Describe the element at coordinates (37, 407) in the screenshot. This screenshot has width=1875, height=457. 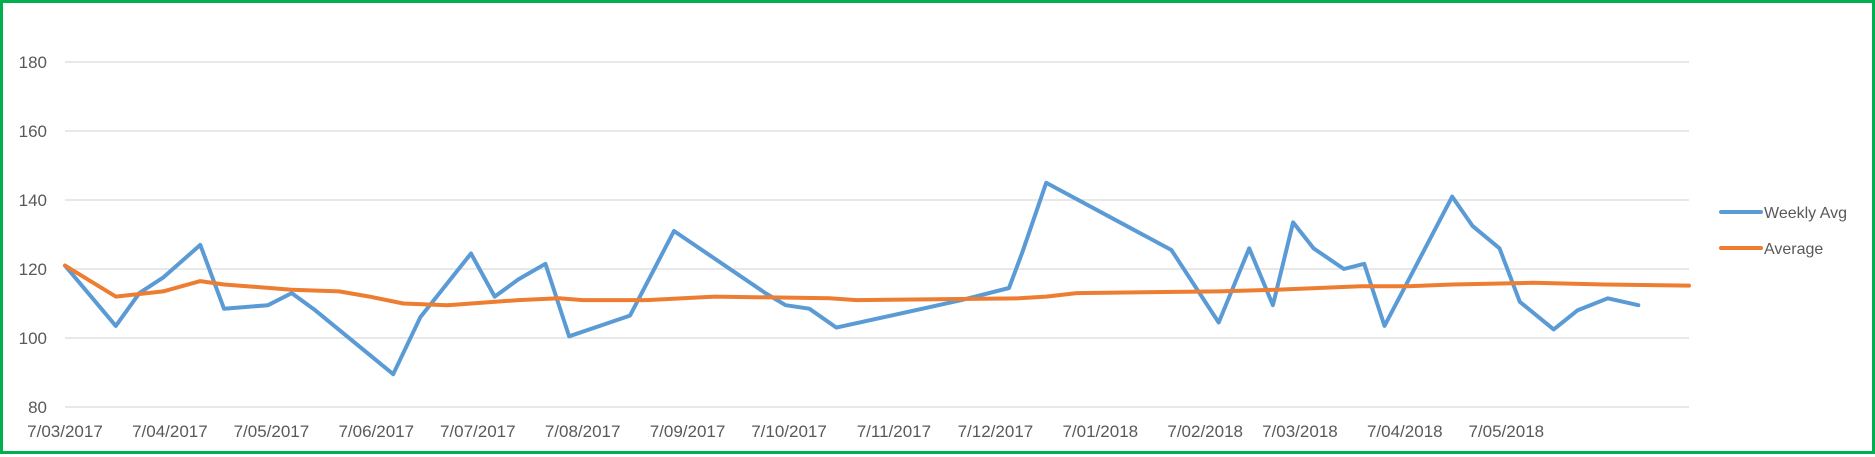
I see `y-tick-label: 80` at that location.